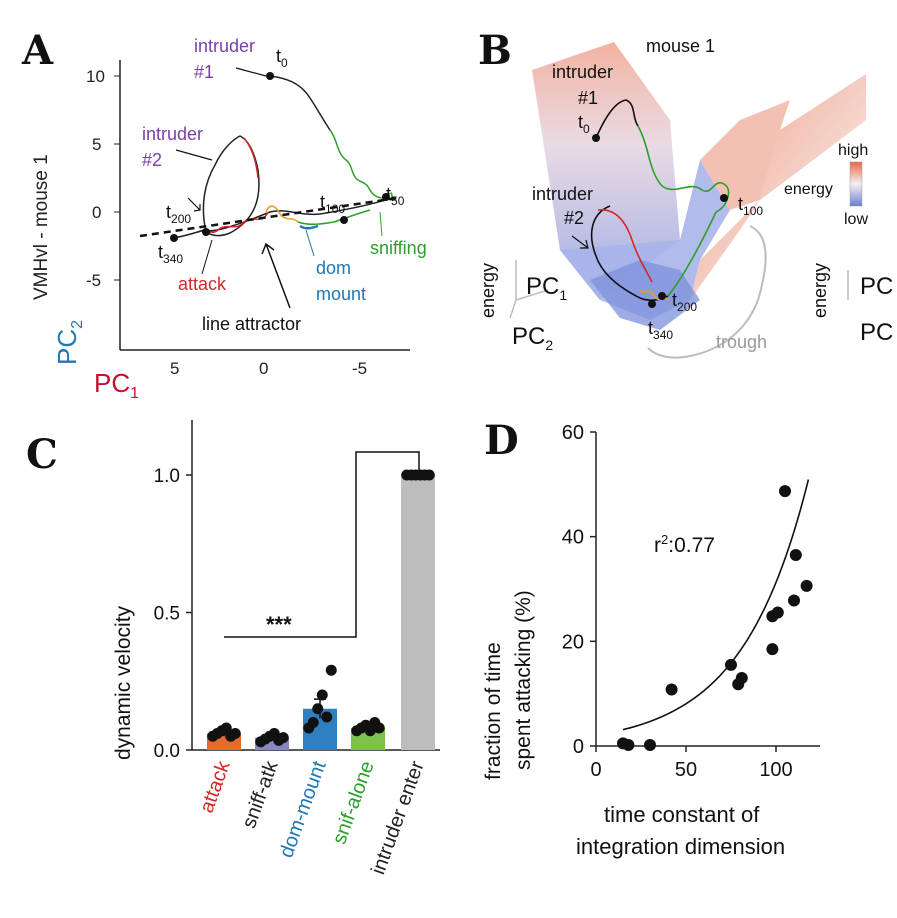  Describe the element at coordinates (270, 76) in the screenshot. I see `point-t0` at that location.